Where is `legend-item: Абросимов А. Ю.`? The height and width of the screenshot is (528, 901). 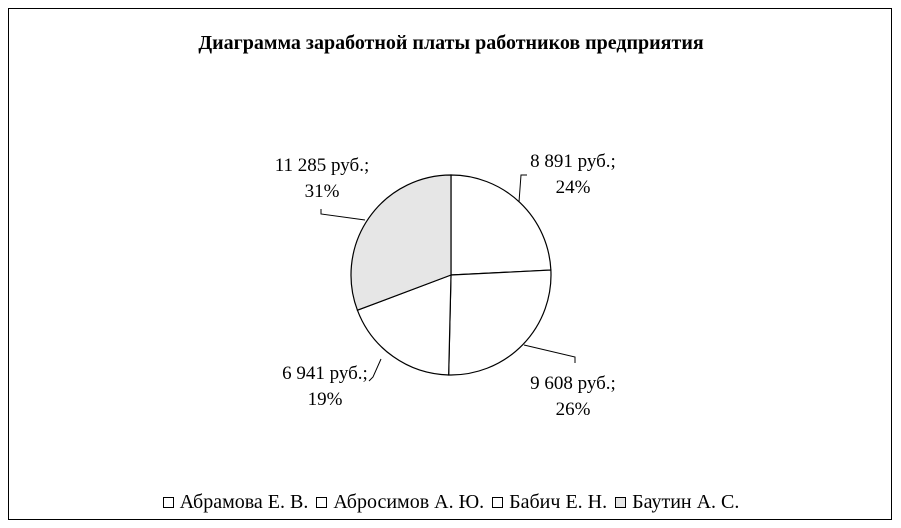
legend-item: Абросимов А. Ю. is located at coordinates (400, 502).